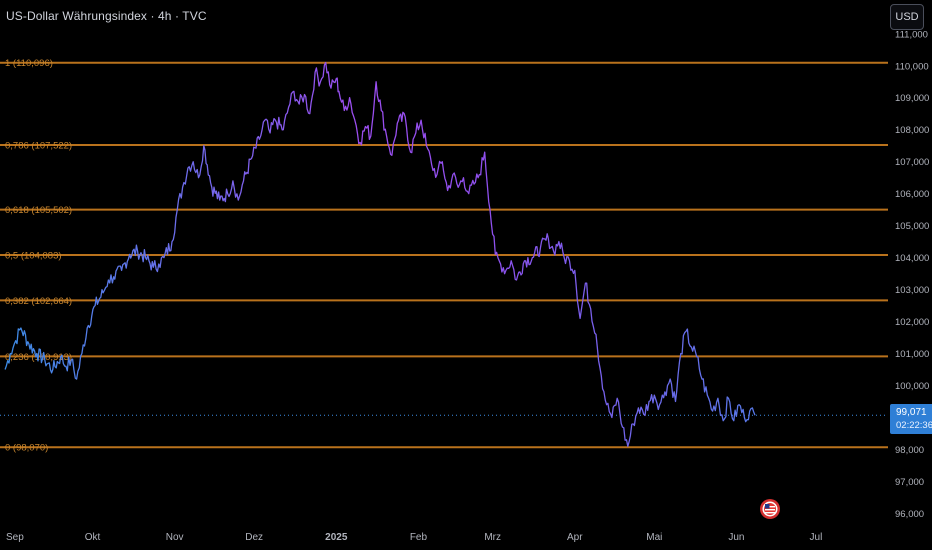  Describe the element at coordinates (909, 514) in the screenshot. I see `price-axis-tick-label: 96,000` at that location.